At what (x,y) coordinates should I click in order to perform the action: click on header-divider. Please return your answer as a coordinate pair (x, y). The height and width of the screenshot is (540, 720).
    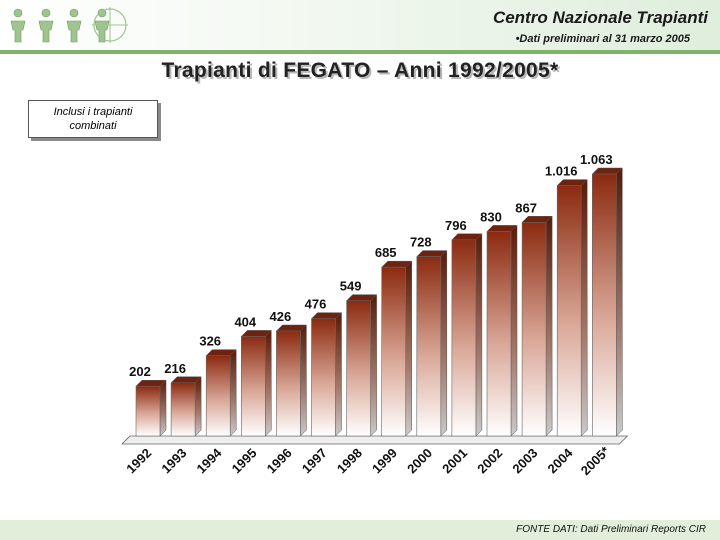
    Looking at the image, I should click on (360, 52).